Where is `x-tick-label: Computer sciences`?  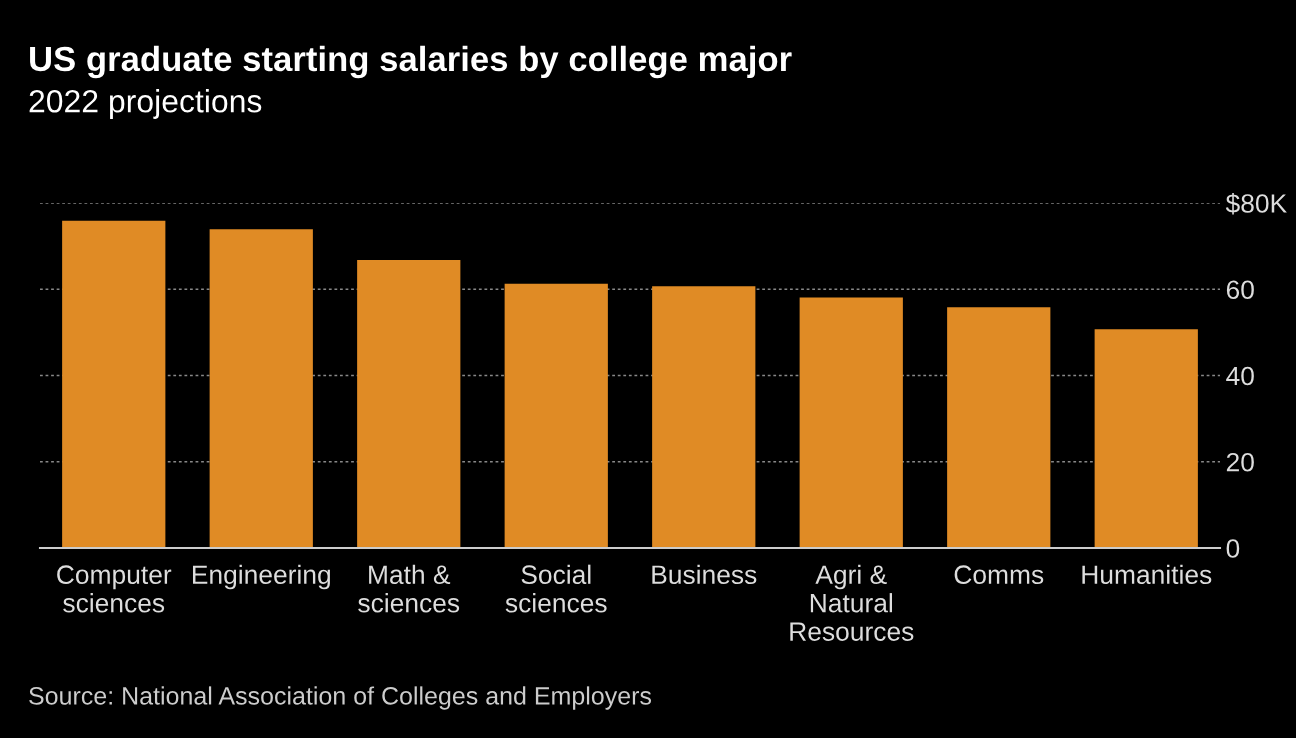
x-tick-label: Computer sciences is located at coordinates (114, 589).